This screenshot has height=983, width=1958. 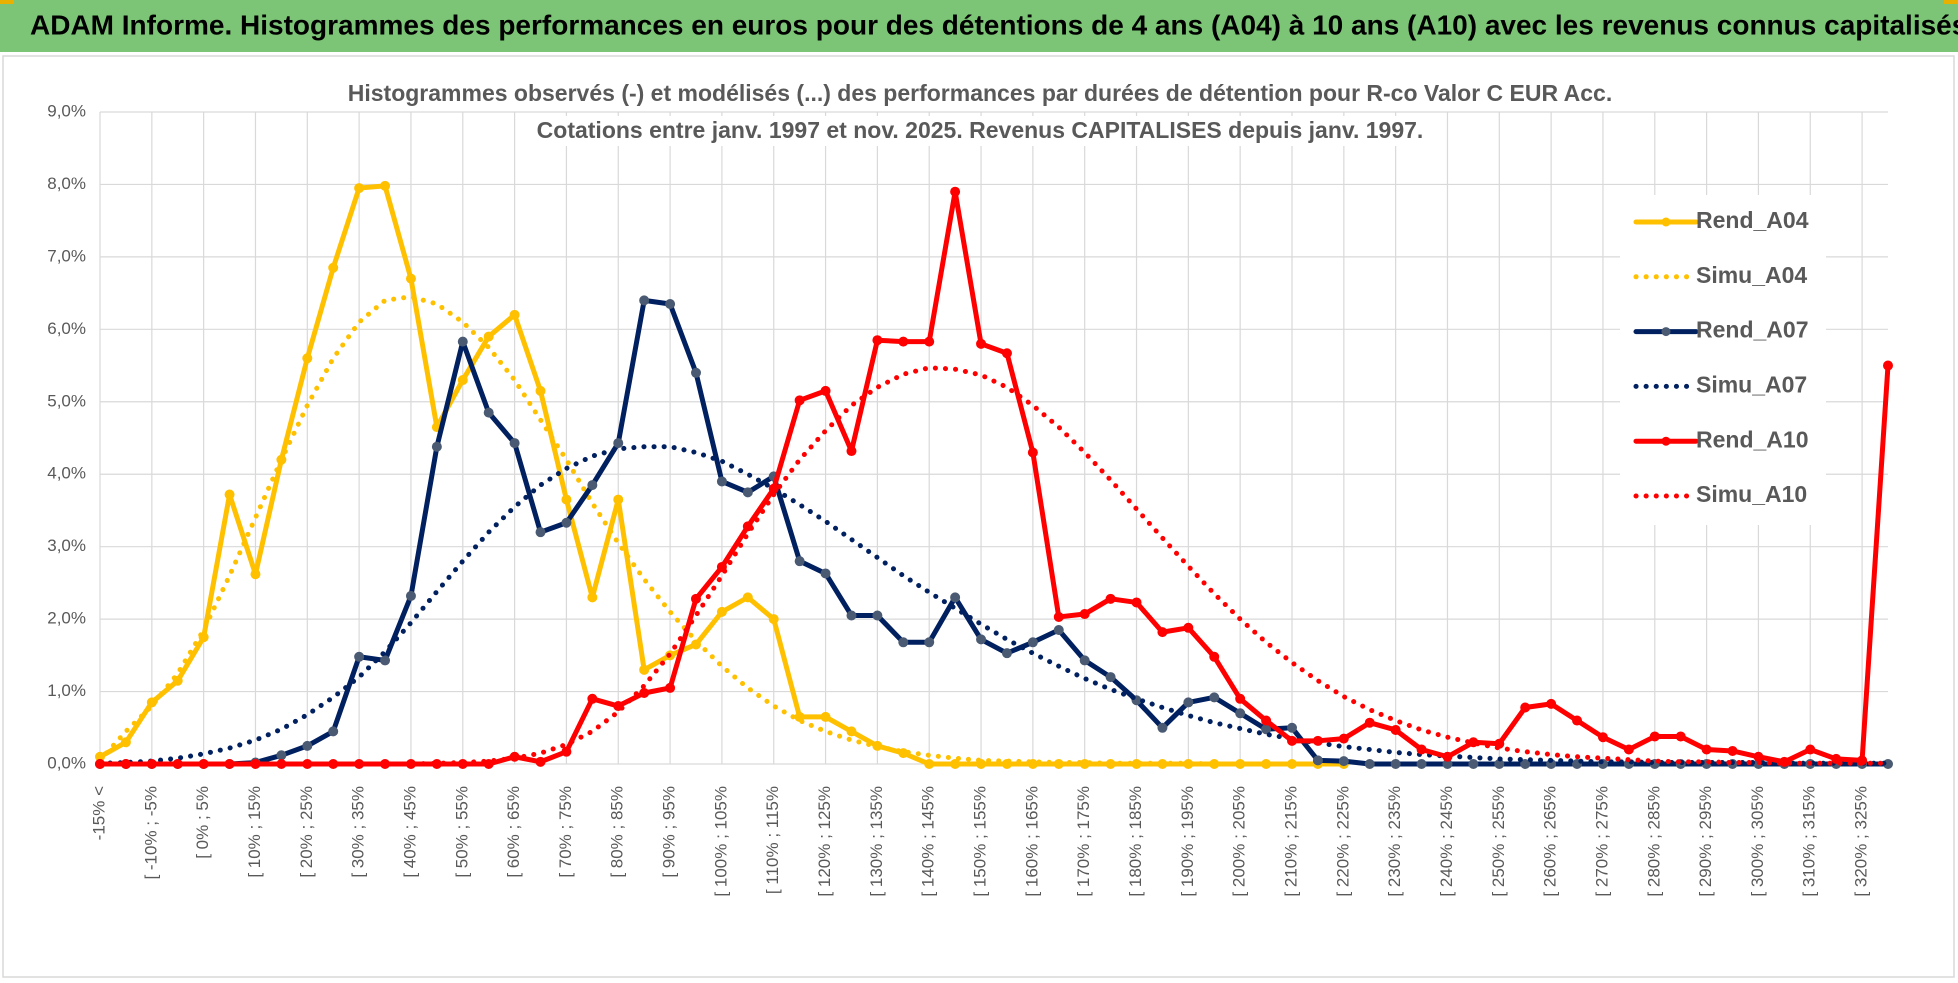 I want to click on x-tick-label: [ 120% ; 125%, so click(x=824, y=841).